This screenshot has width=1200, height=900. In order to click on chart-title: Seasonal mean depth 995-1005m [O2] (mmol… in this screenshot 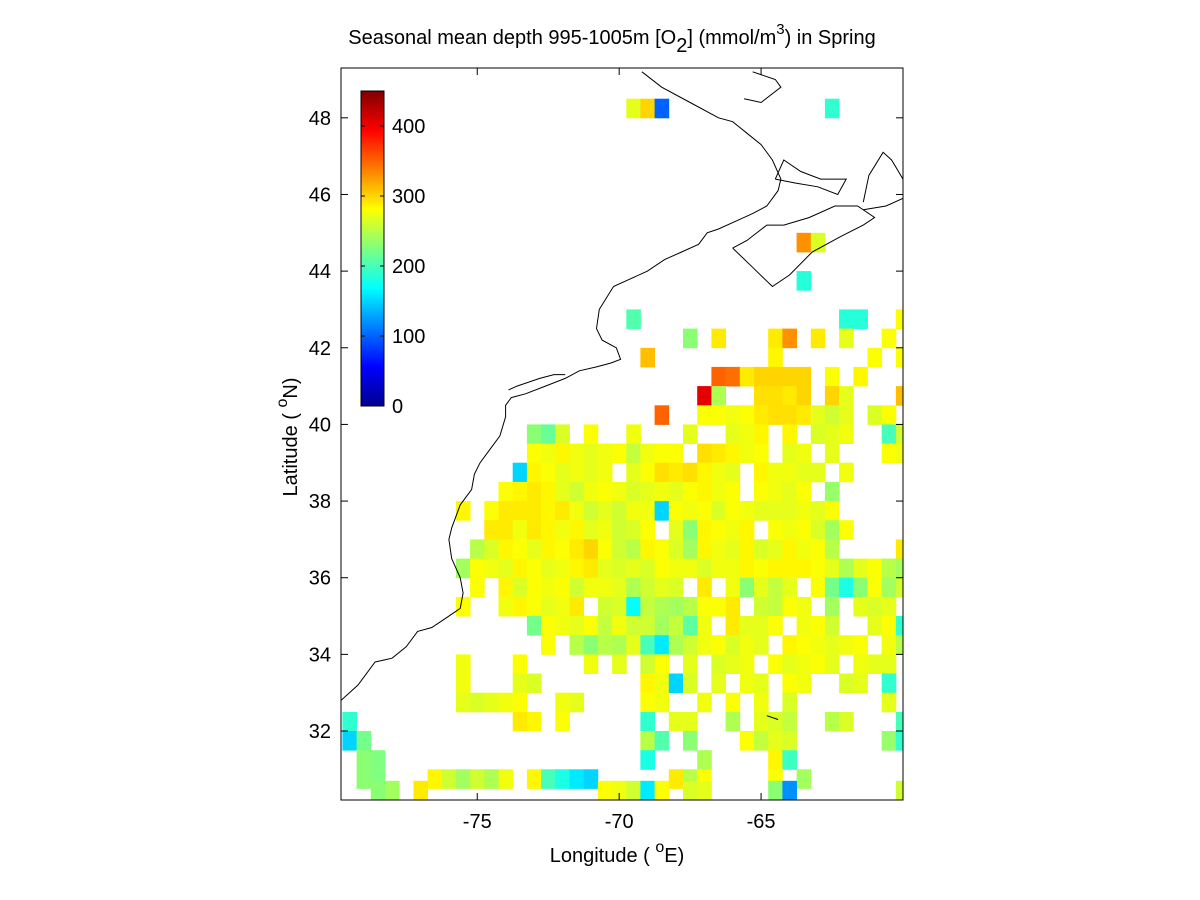, I will do `click(612, 39)`.